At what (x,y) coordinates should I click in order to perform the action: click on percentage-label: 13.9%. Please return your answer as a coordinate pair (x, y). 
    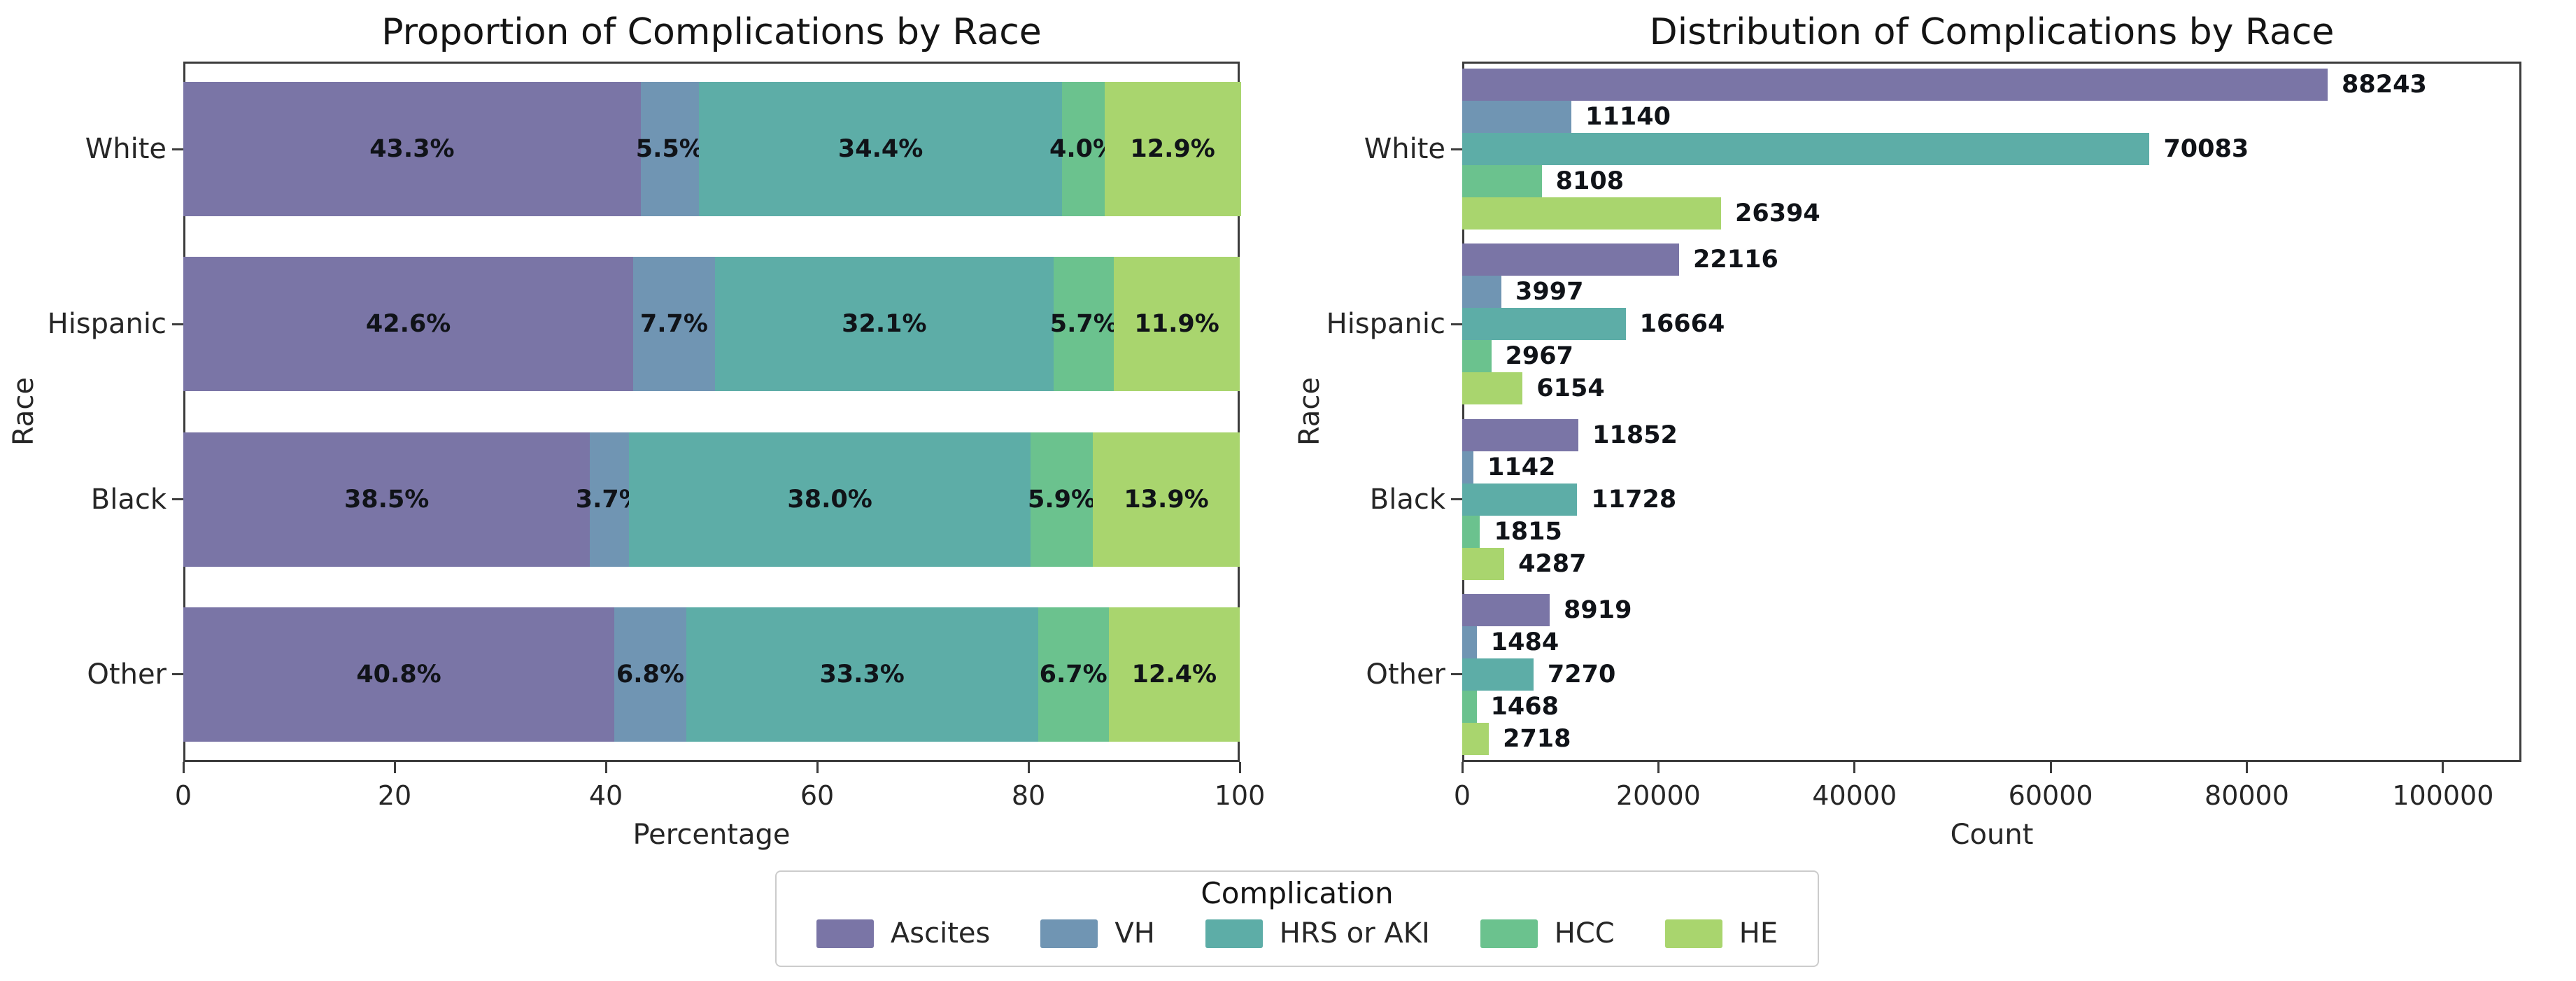
    Looking at the image, I should click on (1166, 499).